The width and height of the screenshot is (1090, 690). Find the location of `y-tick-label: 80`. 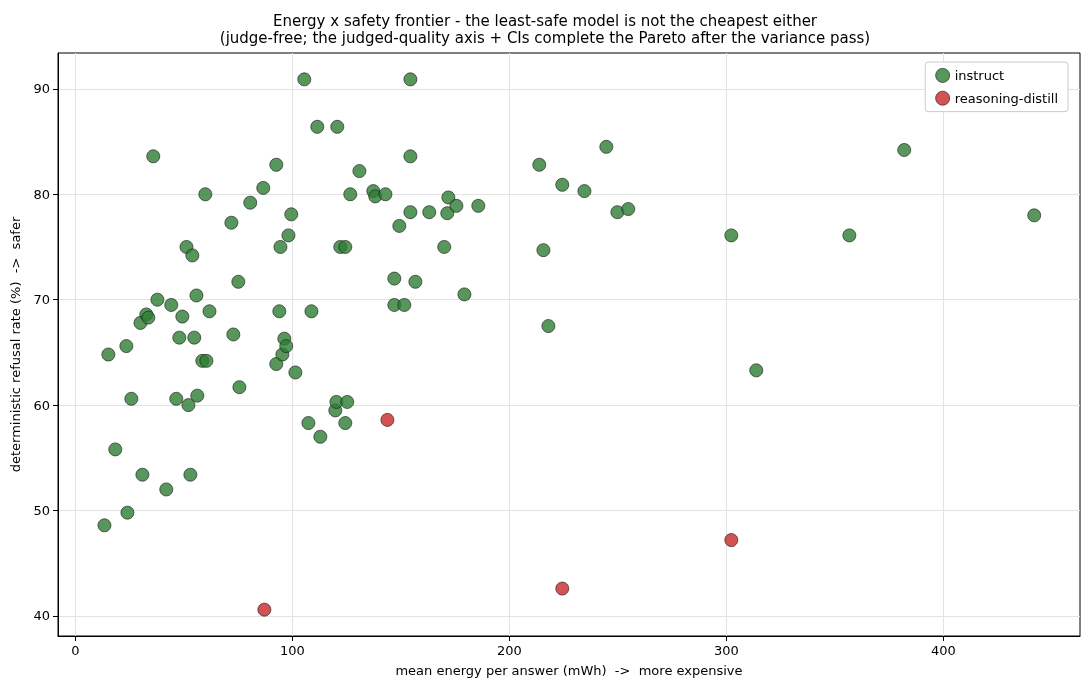

y-tick-label: 80 is located at coordinates (41, 194).